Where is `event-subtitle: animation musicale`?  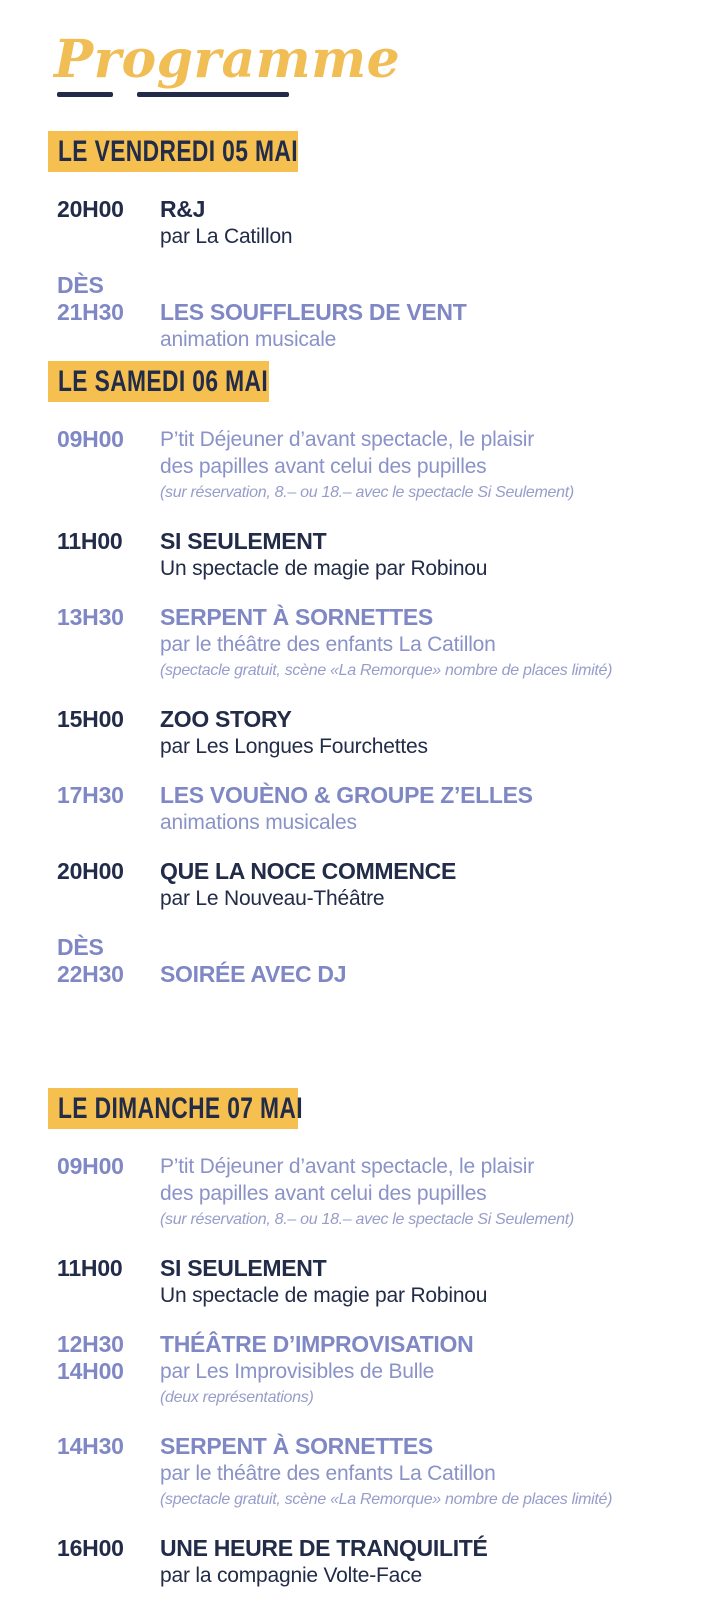 event-subtitle: animation musicale is located at coordinates (248, 339).